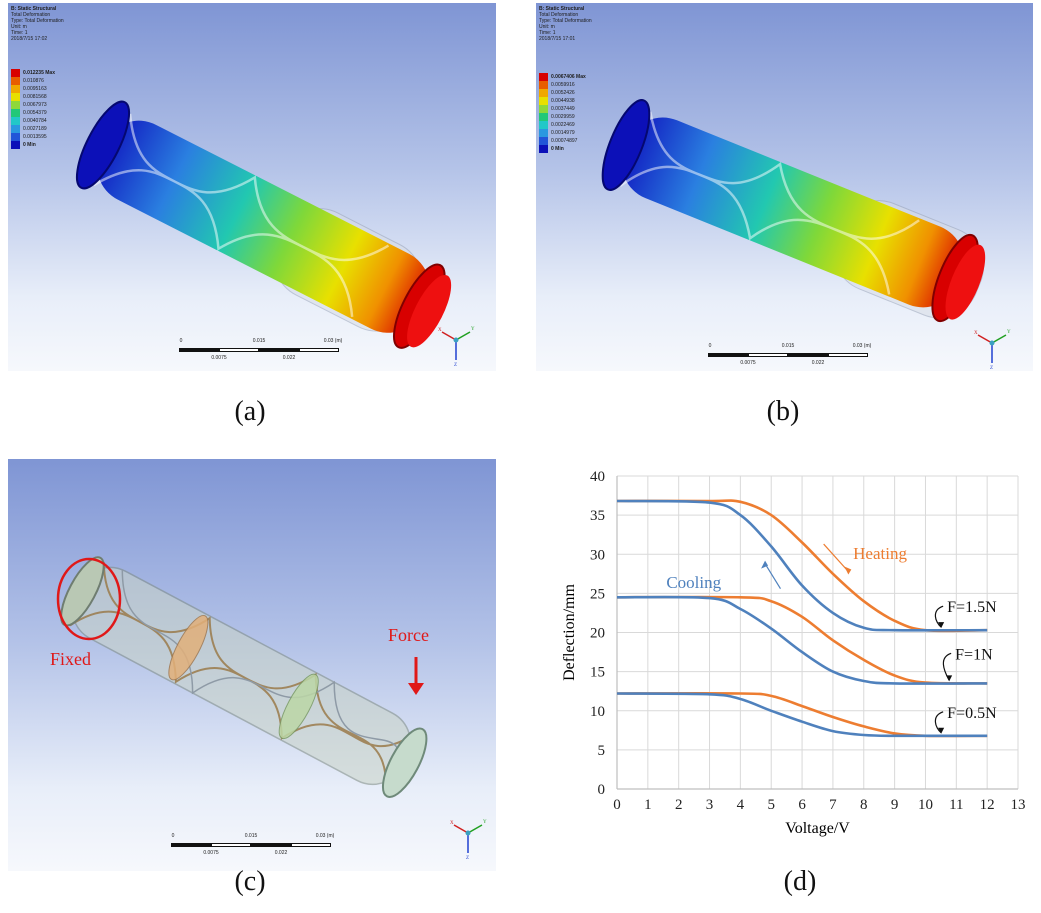 The image size is (1041, 913). I want to click on chart-series, so click(802, 618).